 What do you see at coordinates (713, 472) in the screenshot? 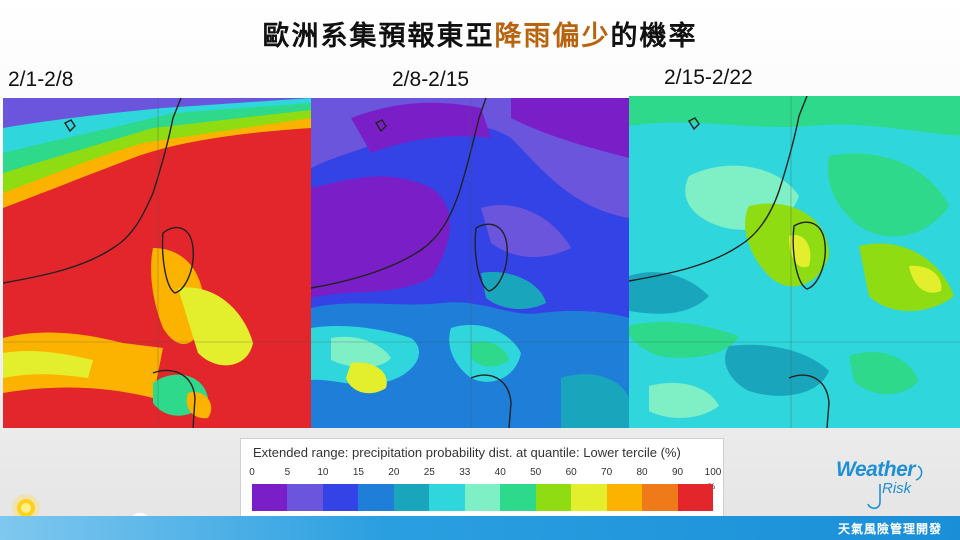
I see `legend-tick-label: 100` at bounding box center [713, 472].